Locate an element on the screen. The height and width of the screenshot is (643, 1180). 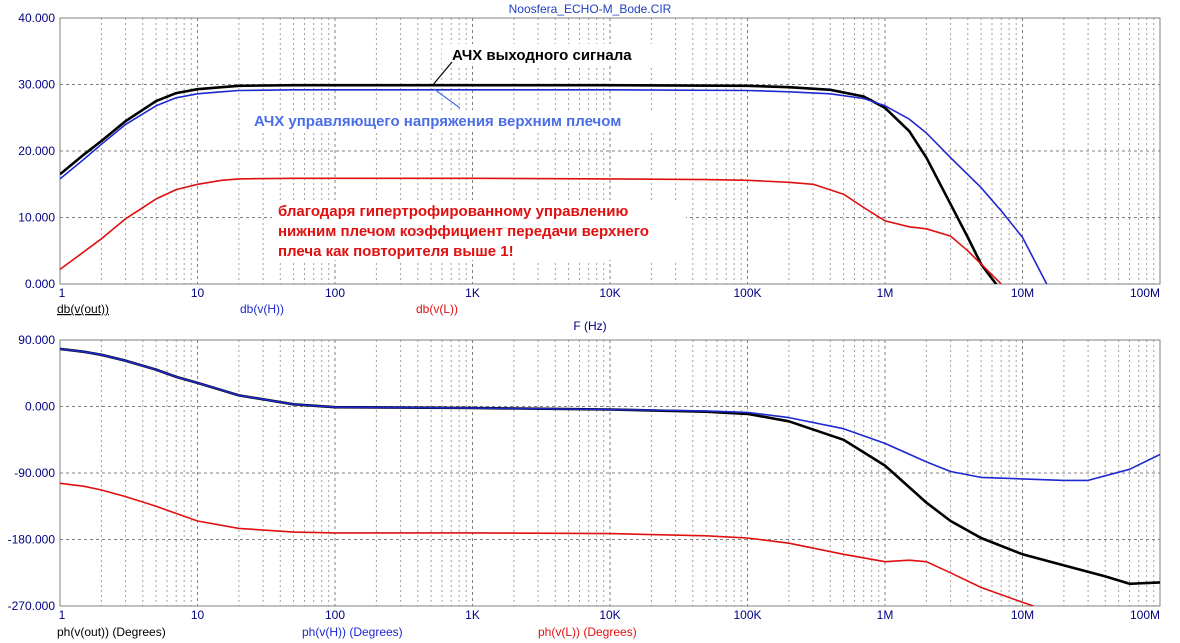
y-tick-label: -270.000 is located at coordinates (32, 606).